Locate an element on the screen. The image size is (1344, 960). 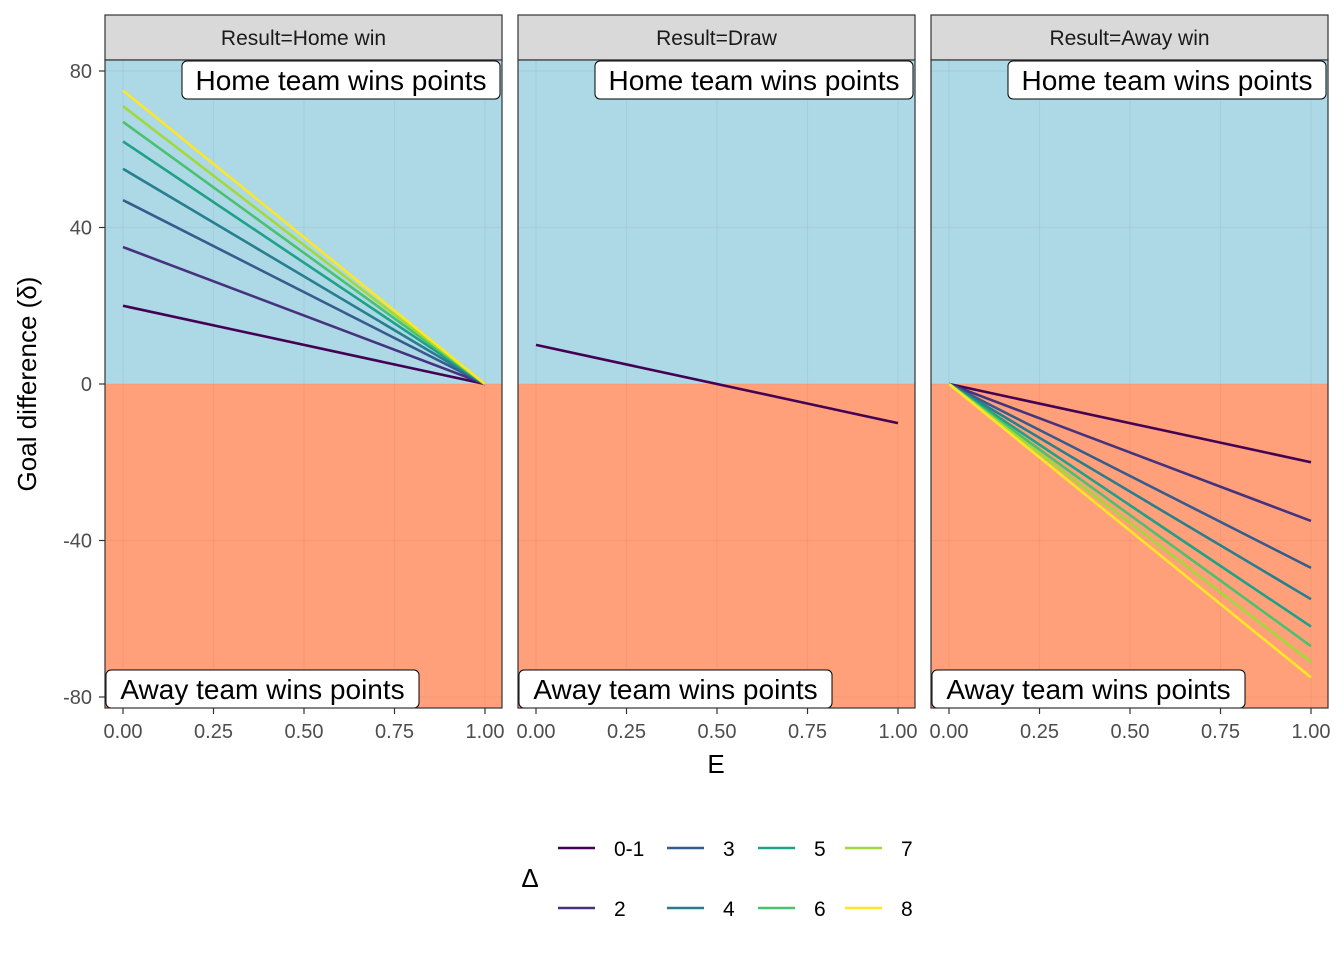
legend-label: 5 is located at coordinates (820, 849).